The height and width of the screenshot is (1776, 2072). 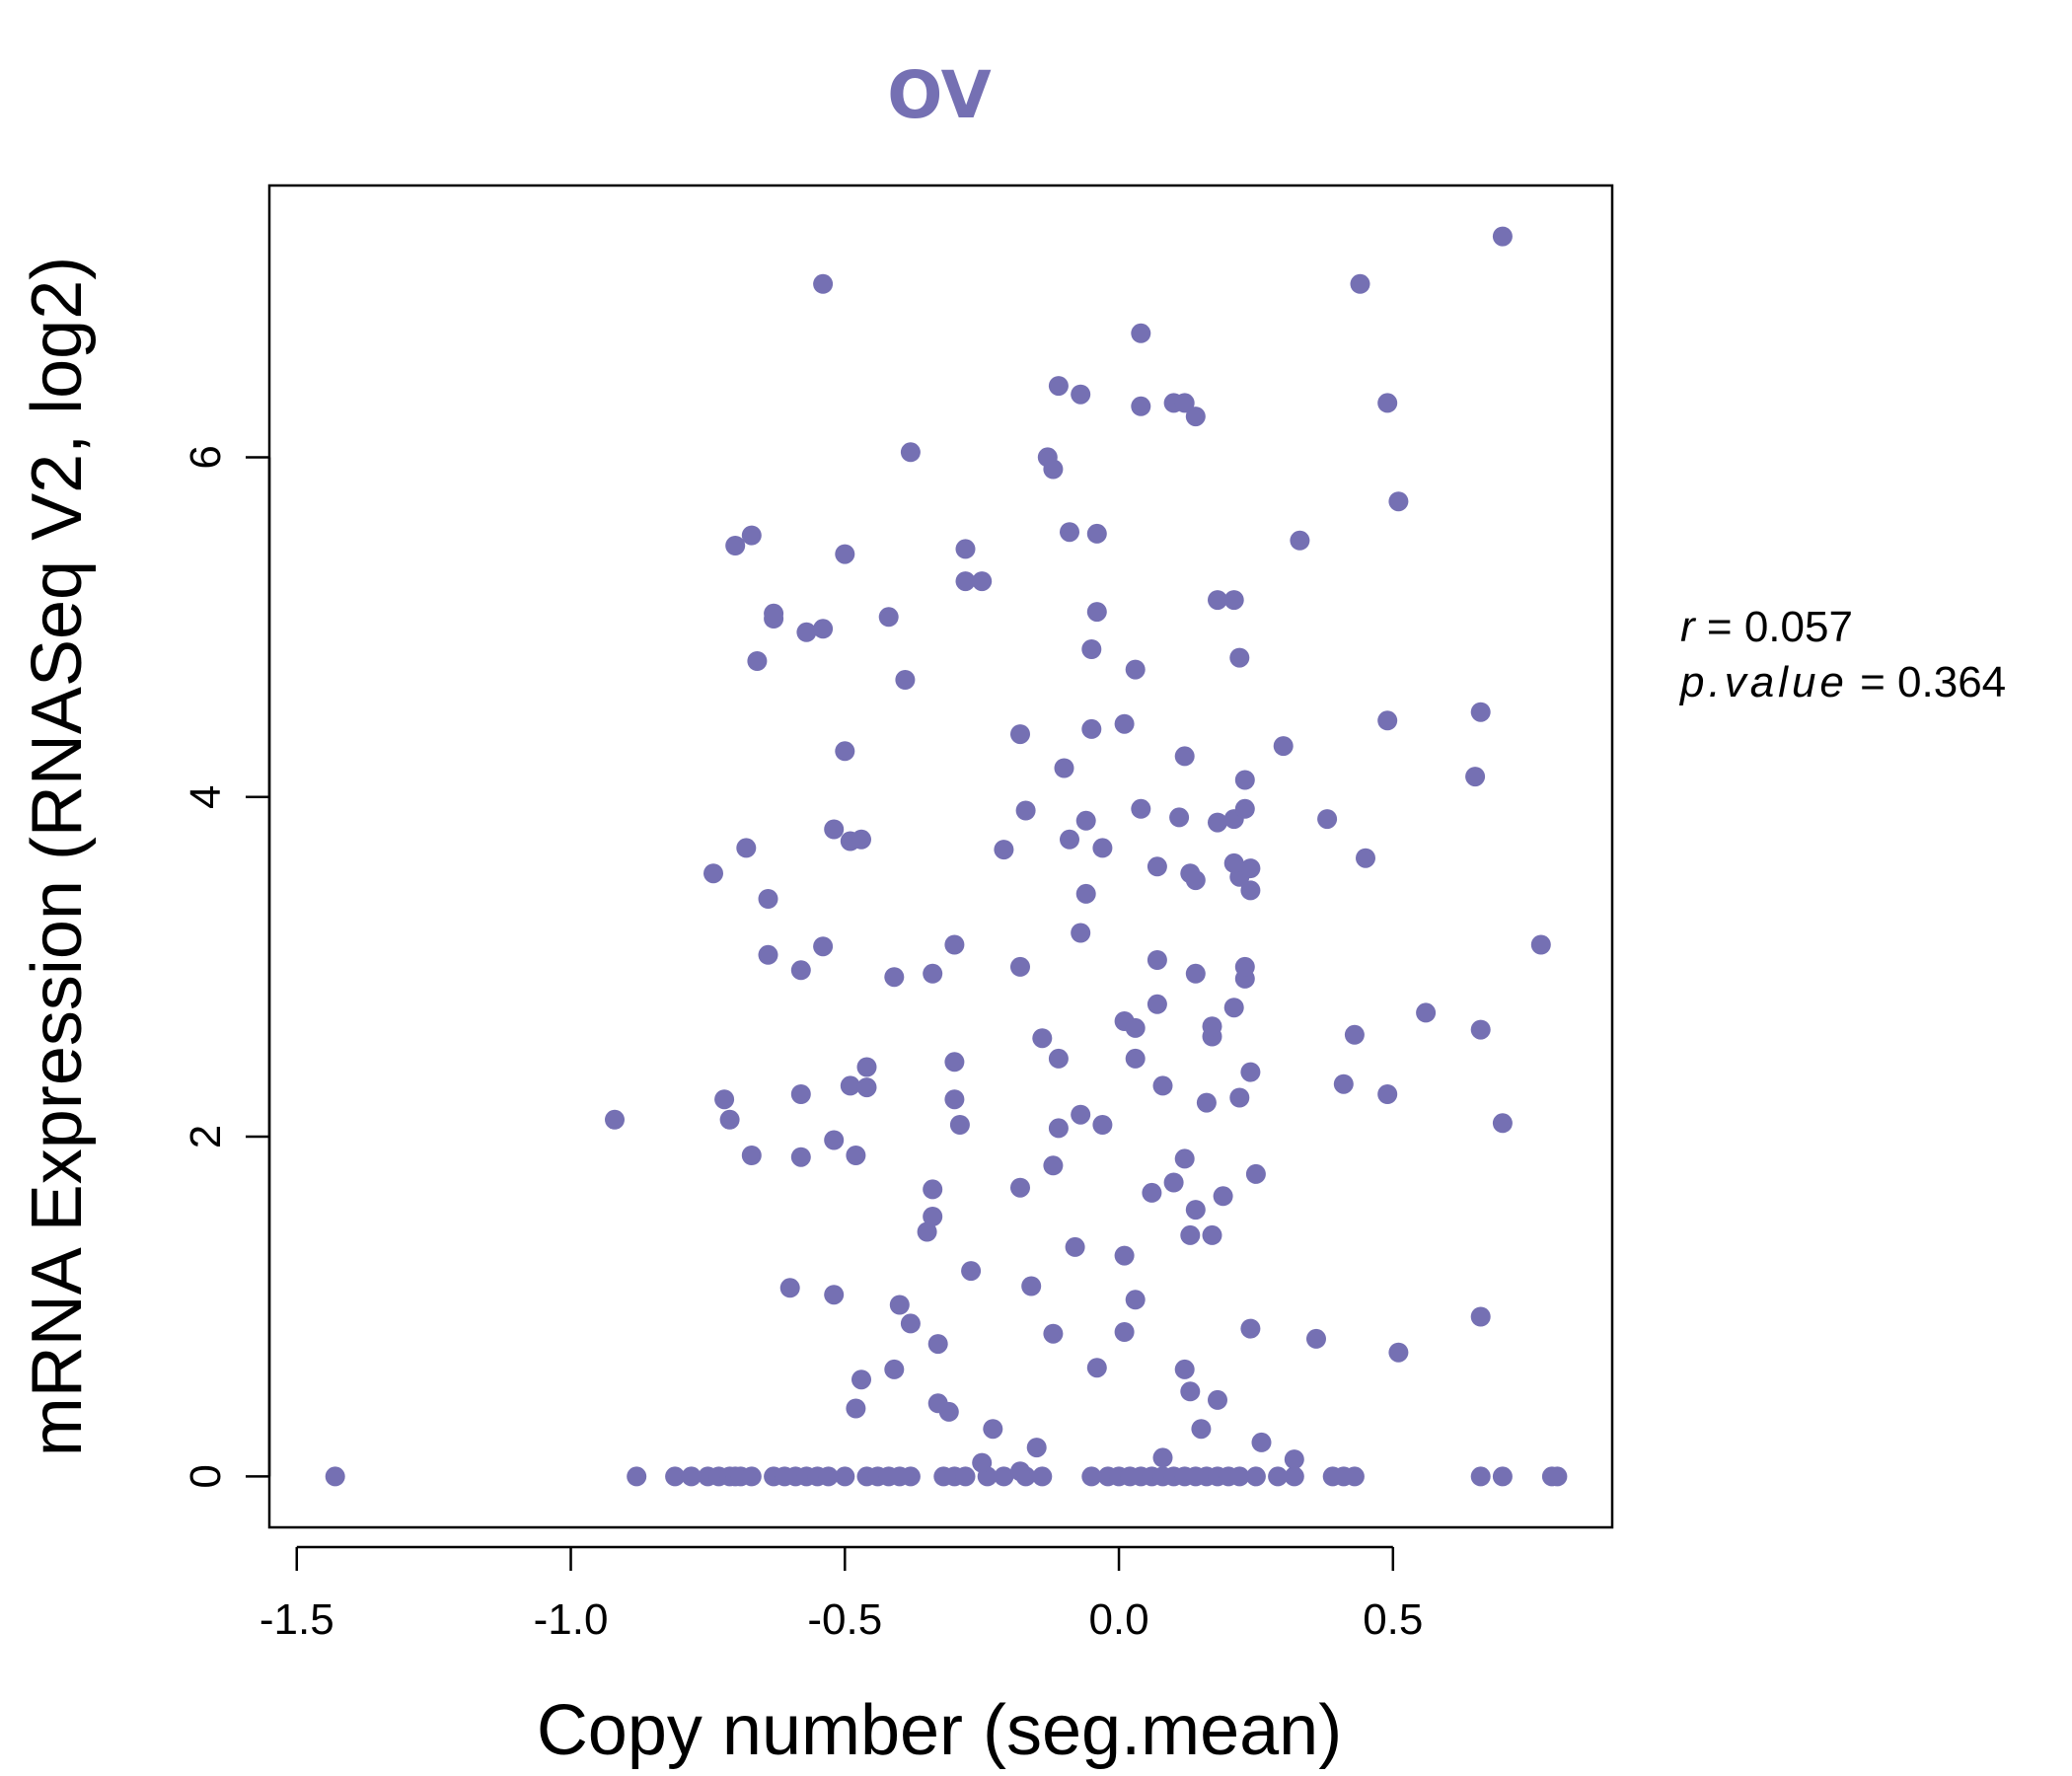 I want to click on chart-title: OV, so click(x=939, y=95).